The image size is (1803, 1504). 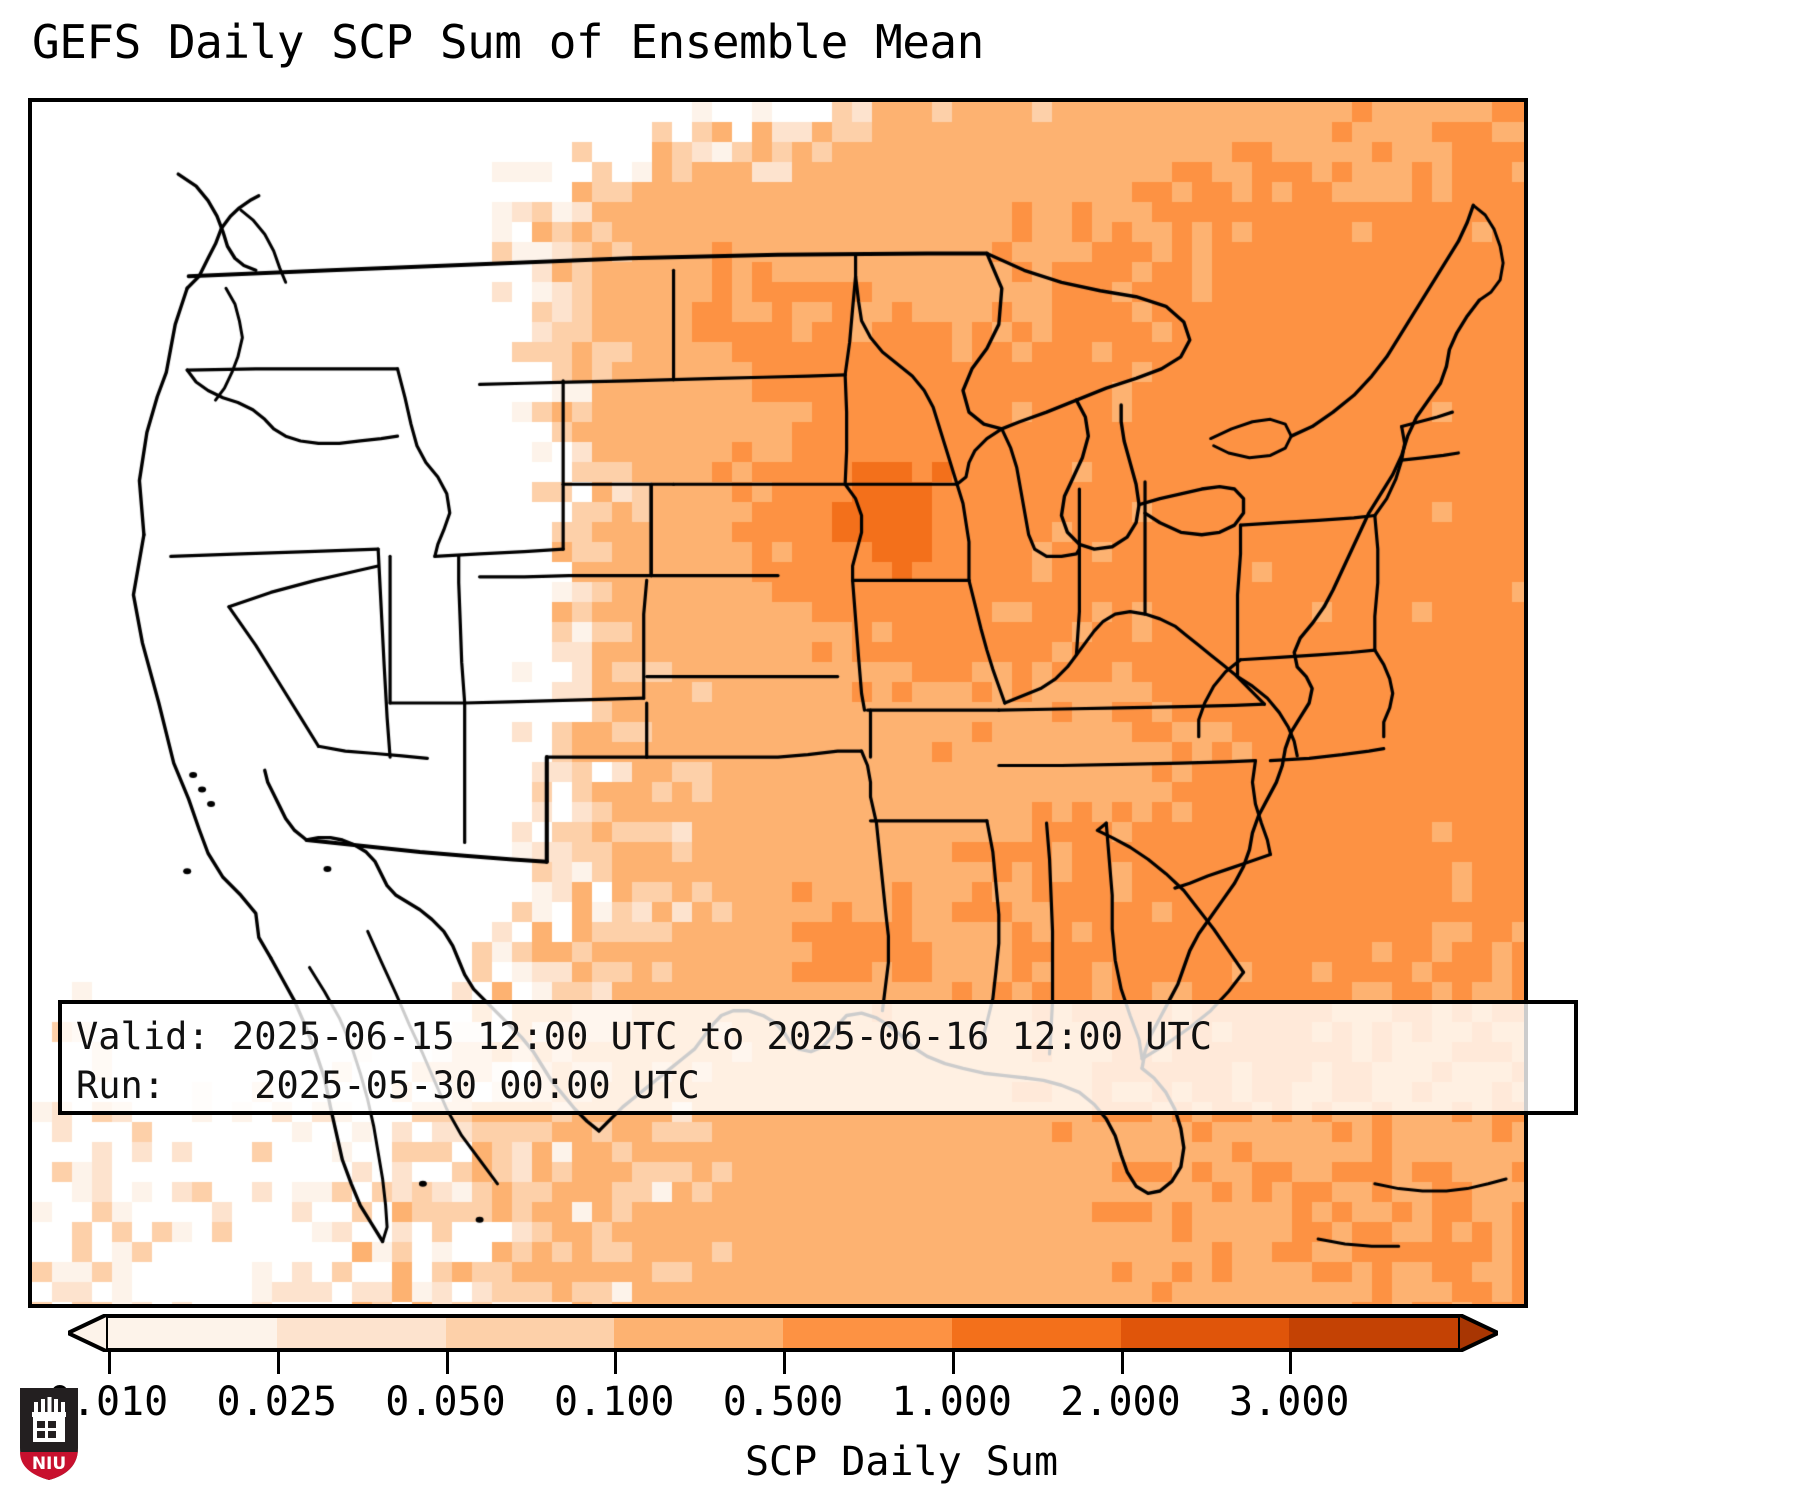 What do you see at coordinates (901, 1462) in the screenshot?
I see `colorbar-axis-label: SCP Daily Sum` at bounding box center [901, 1462].